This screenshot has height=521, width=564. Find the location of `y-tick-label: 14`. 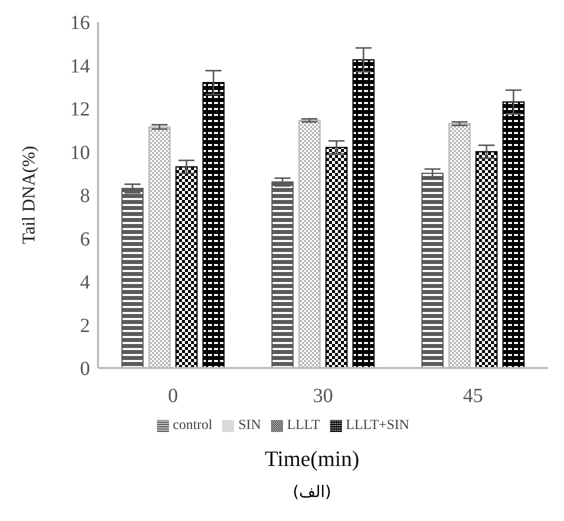

y-tick-label: 14 is located at coordinates (80, 66).